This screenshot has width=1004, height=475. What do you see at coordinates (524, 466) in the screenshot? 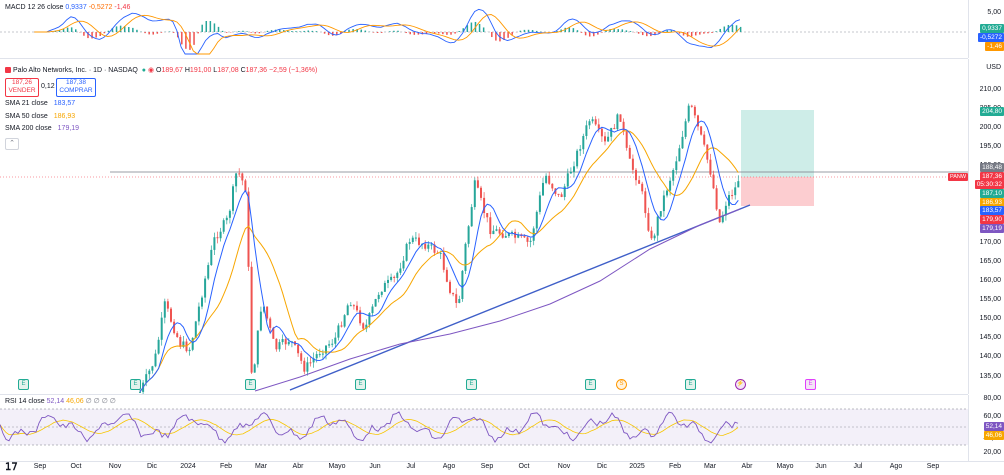
I see `time-axis-label: Oct` at bounding box center [524, 466].